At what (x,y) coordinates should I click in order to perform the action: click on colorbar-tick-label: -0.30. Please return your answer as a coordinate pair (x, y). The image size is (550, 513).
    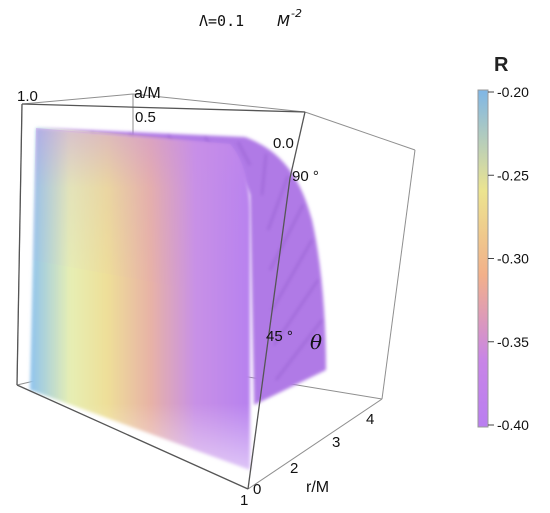
    Looking at the image, I should click on (513, 259).